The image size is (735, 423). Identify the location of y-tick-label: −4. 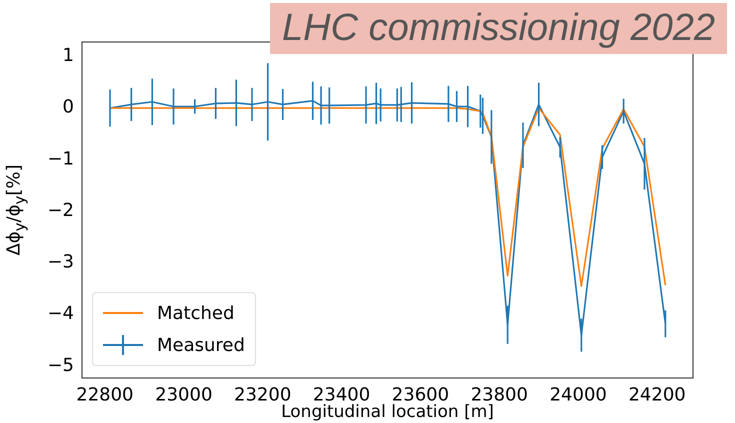
(60, 313).